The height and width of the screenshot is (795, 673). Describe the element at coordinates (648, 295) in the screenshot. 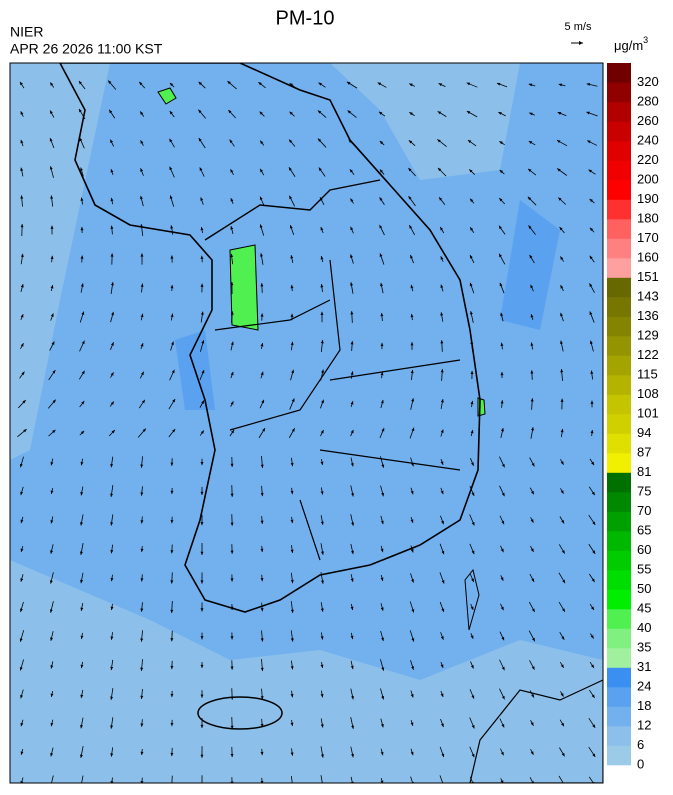

I see `colorbar-label: 143` at that location.